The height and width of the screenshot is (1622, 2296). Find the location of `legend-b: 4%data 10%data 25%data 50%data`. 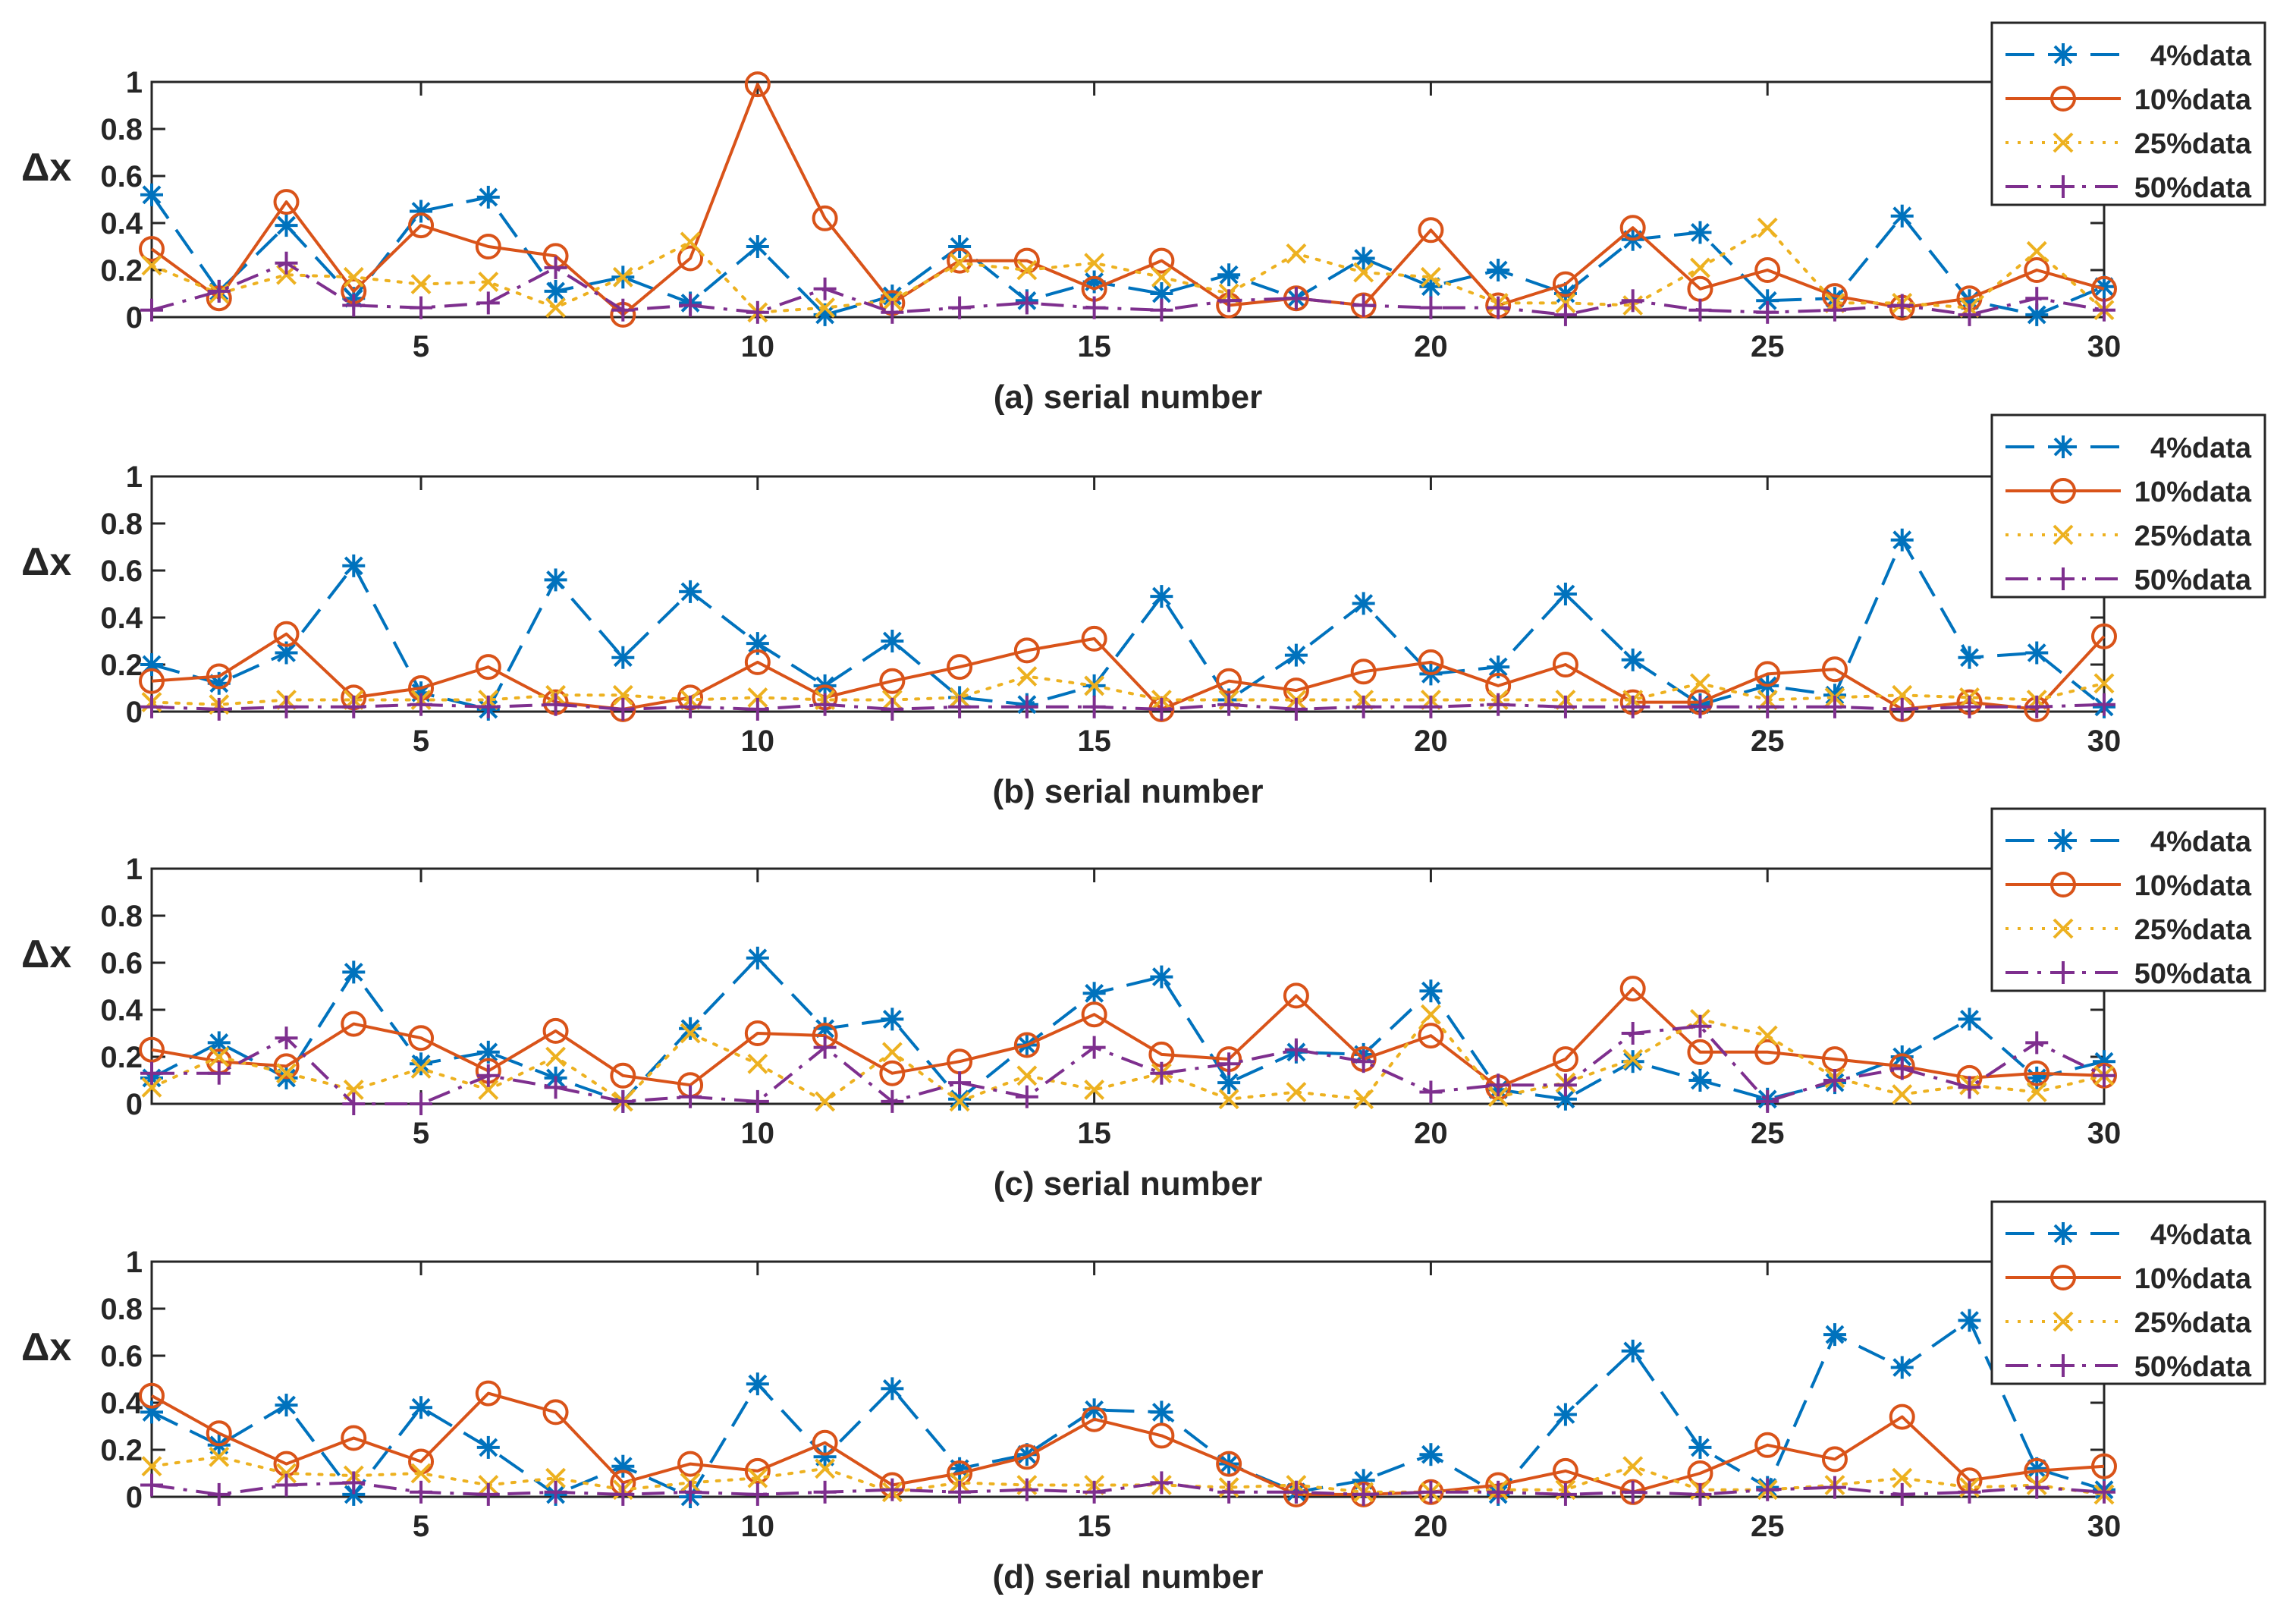

legend-b: 4%data 10%data 25%data 50%data is located at coordinates (2128, 506).